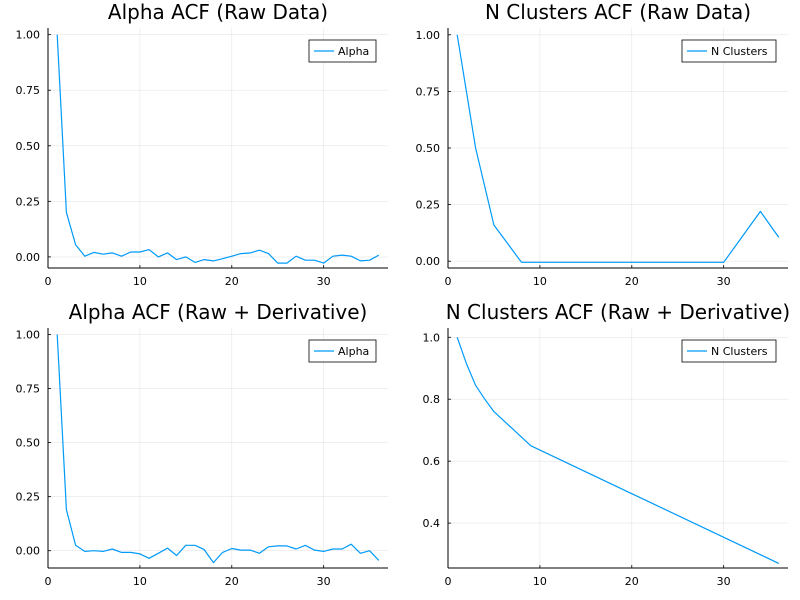 The width and height of the screenshot is (800, 600). Describe the element at coordinates (432, 337) in the screenshot. I see `y-tick-label: 1.0` at that location.